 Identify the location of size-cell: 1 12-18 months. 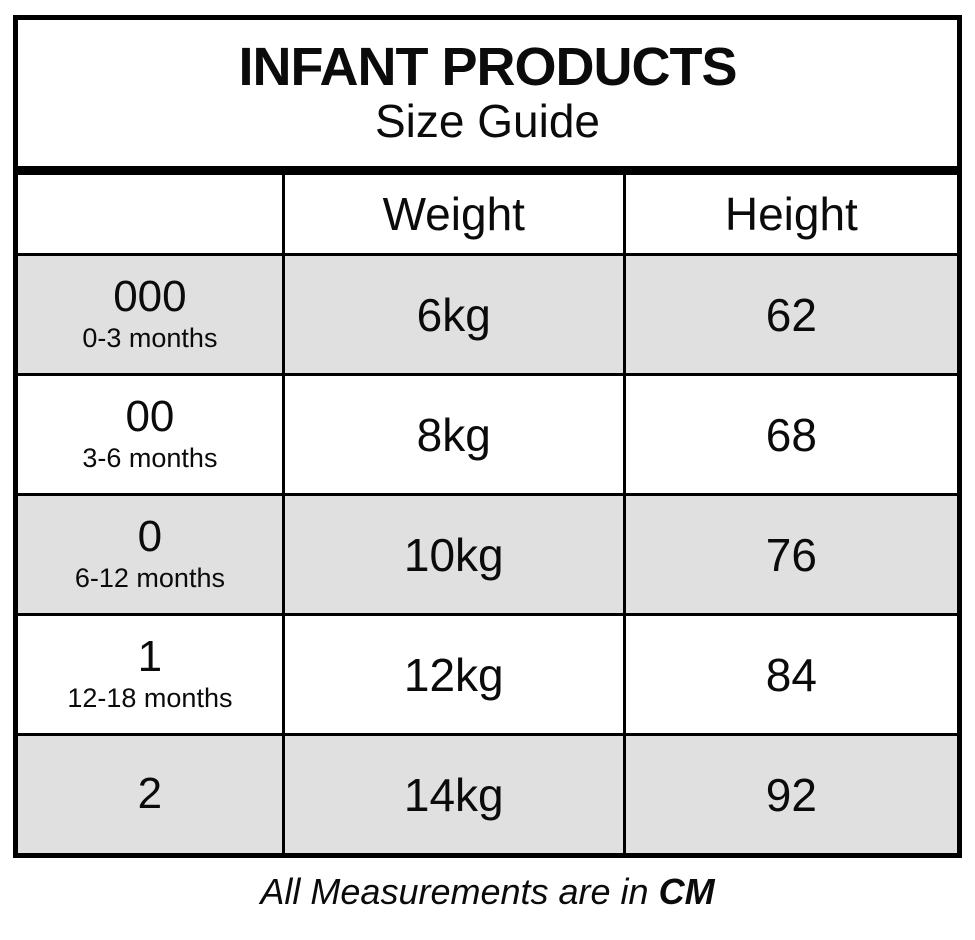
(150, 673).